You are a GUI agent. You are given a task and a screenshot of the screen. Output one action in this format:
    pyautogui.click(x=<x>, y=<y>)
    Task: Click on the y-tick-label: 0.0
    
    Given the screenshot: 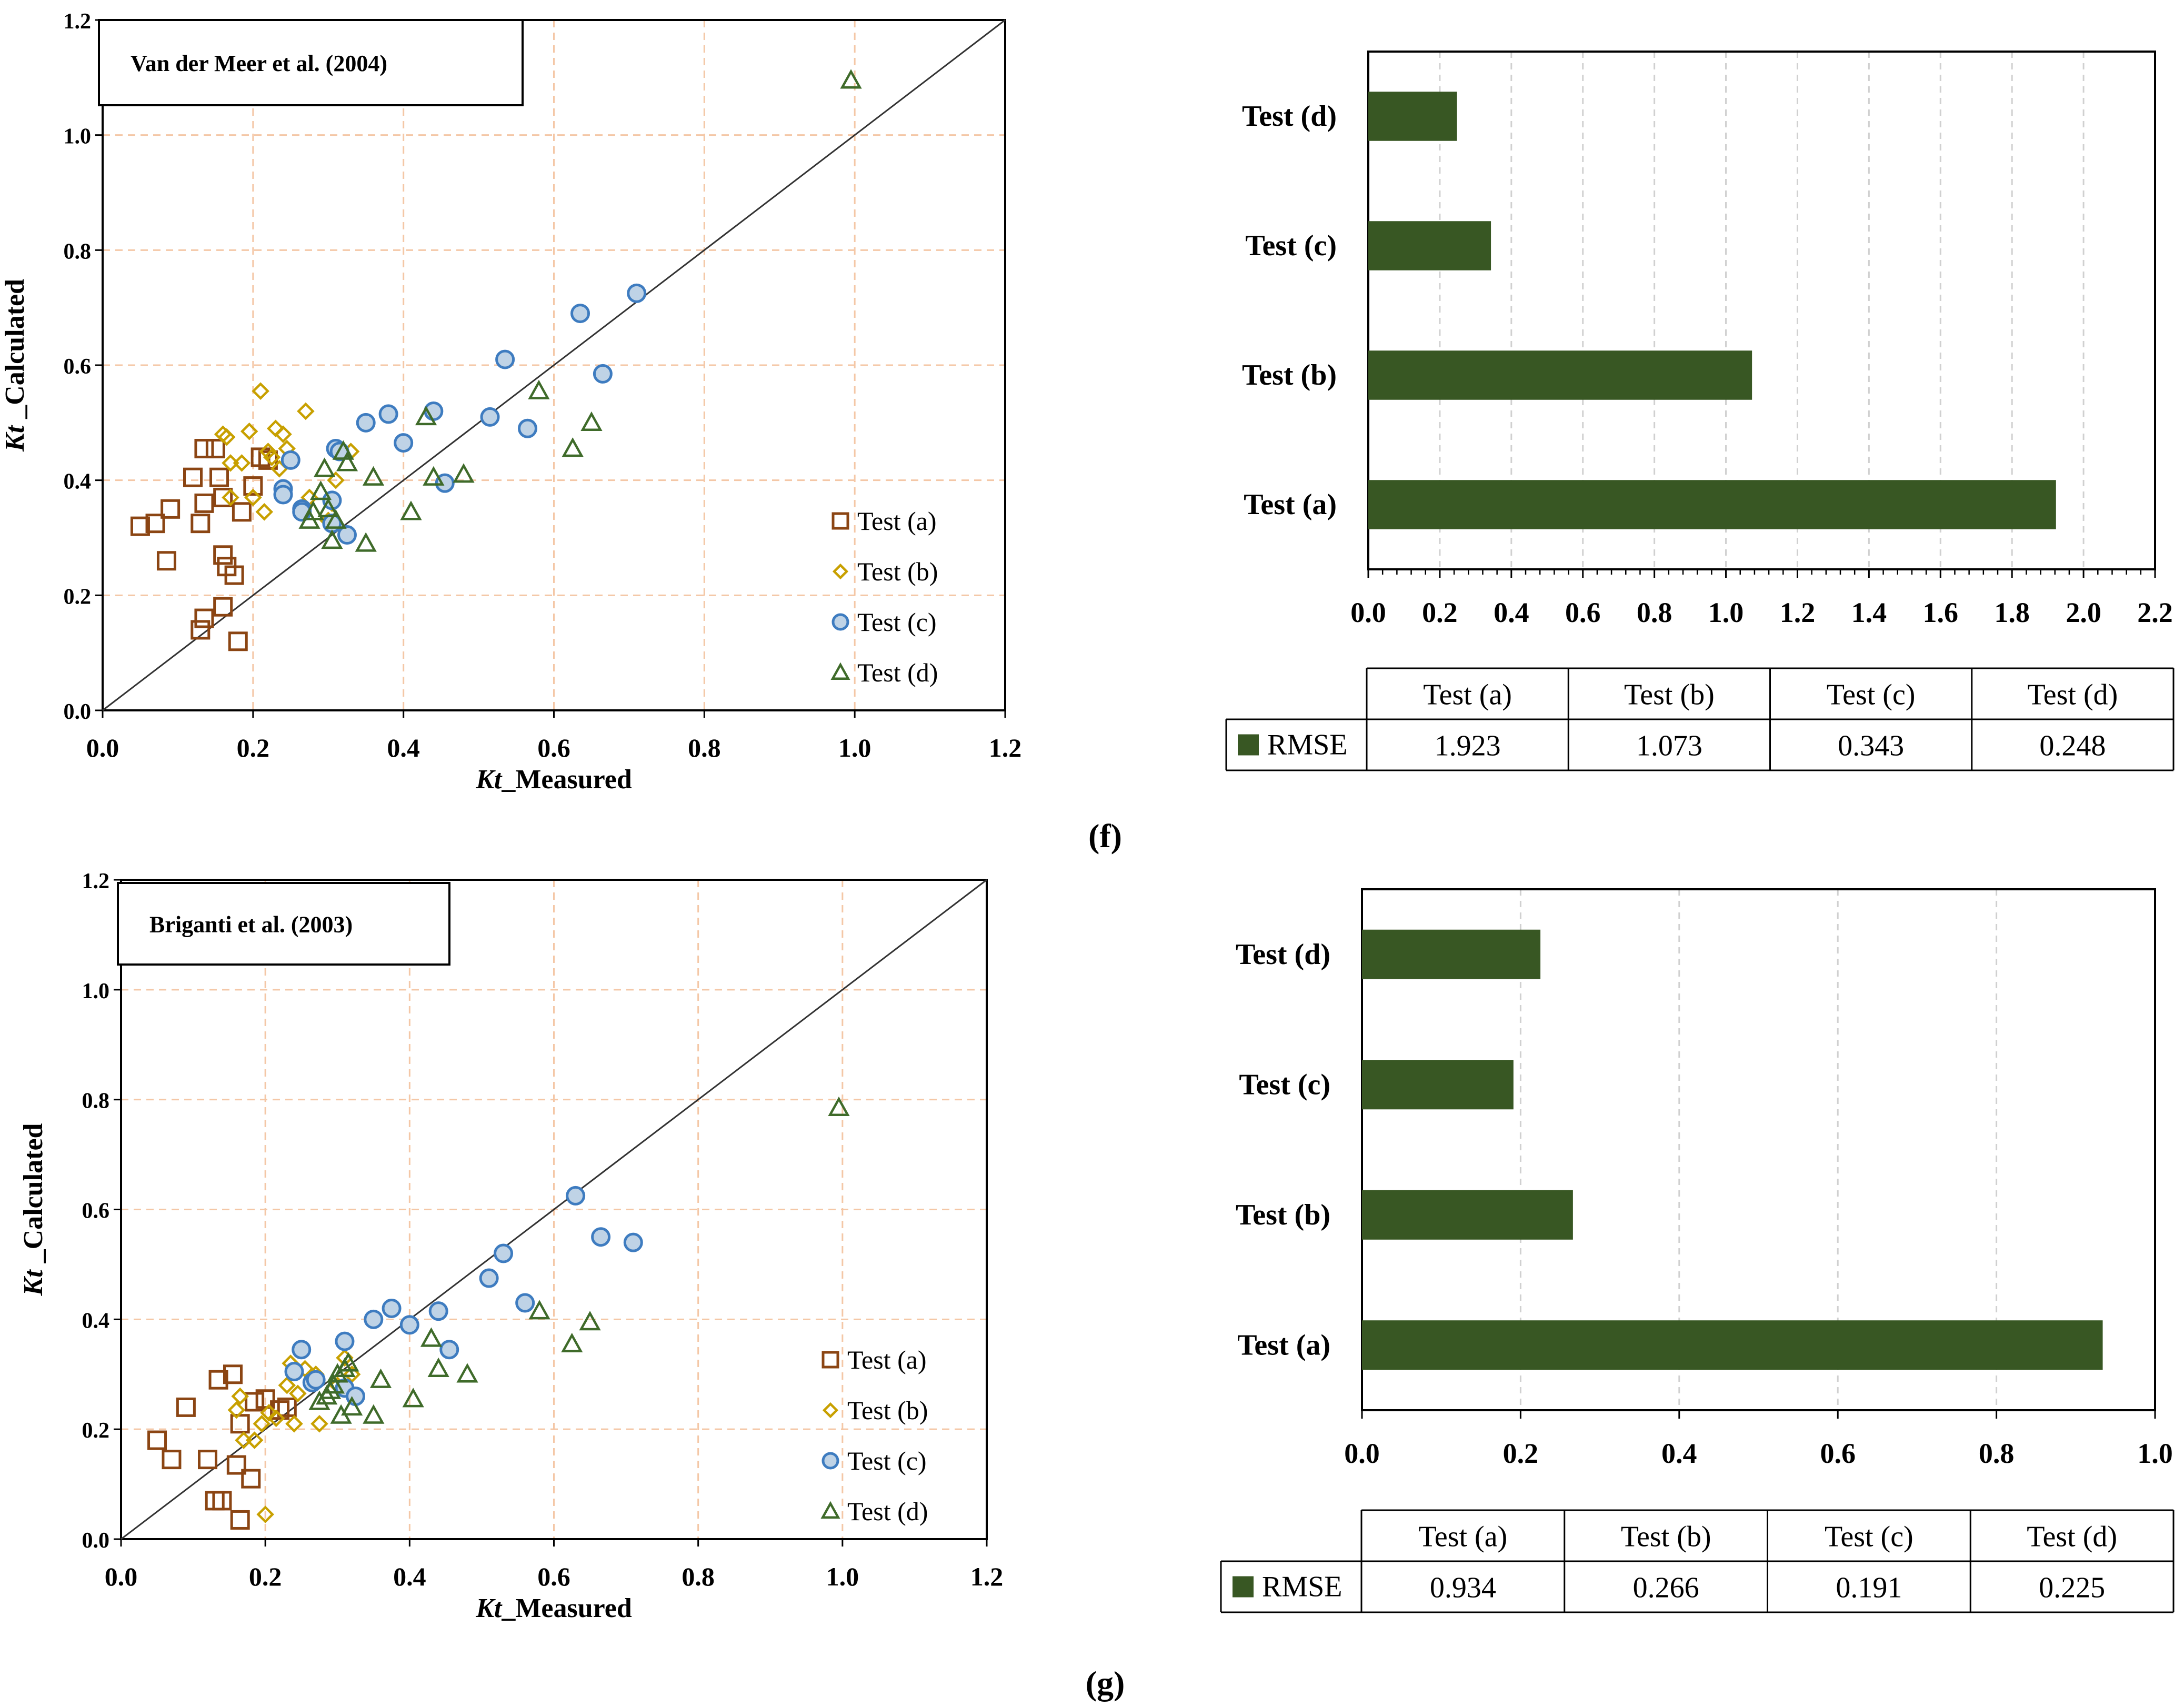 What is the action you would take?
    pyautogui.click(x=96, y=1541)
    